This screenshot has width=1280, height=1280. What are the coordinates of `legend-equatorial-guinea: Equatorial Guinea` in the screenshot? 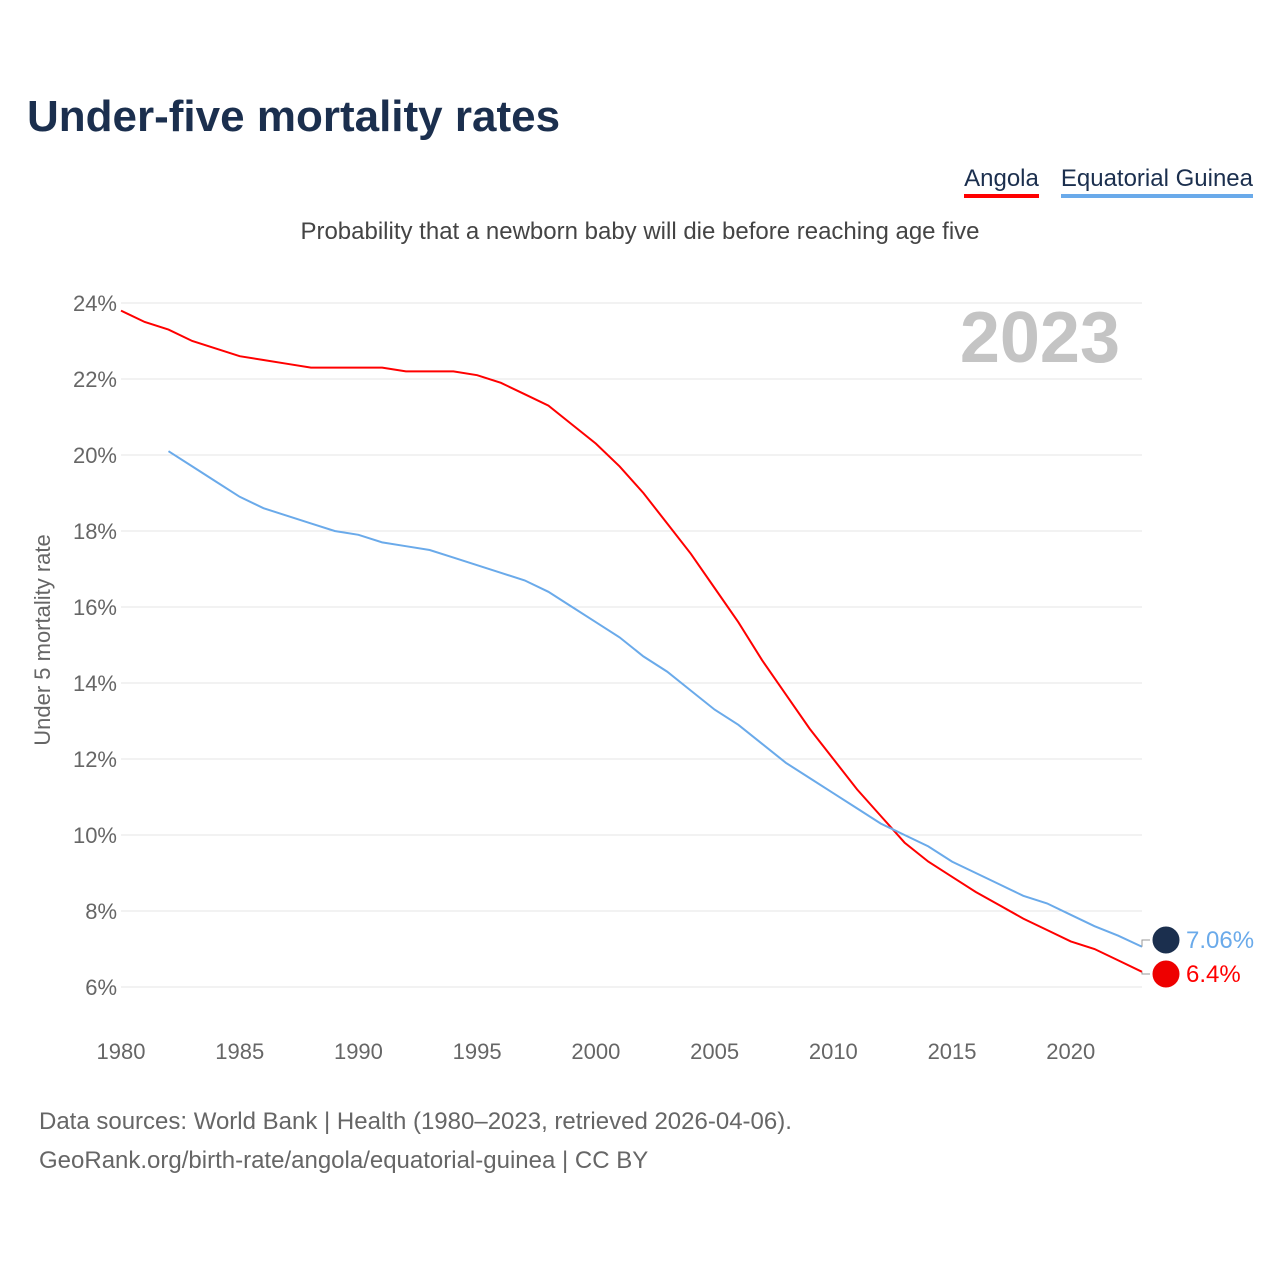 It's located at (1156, 181).